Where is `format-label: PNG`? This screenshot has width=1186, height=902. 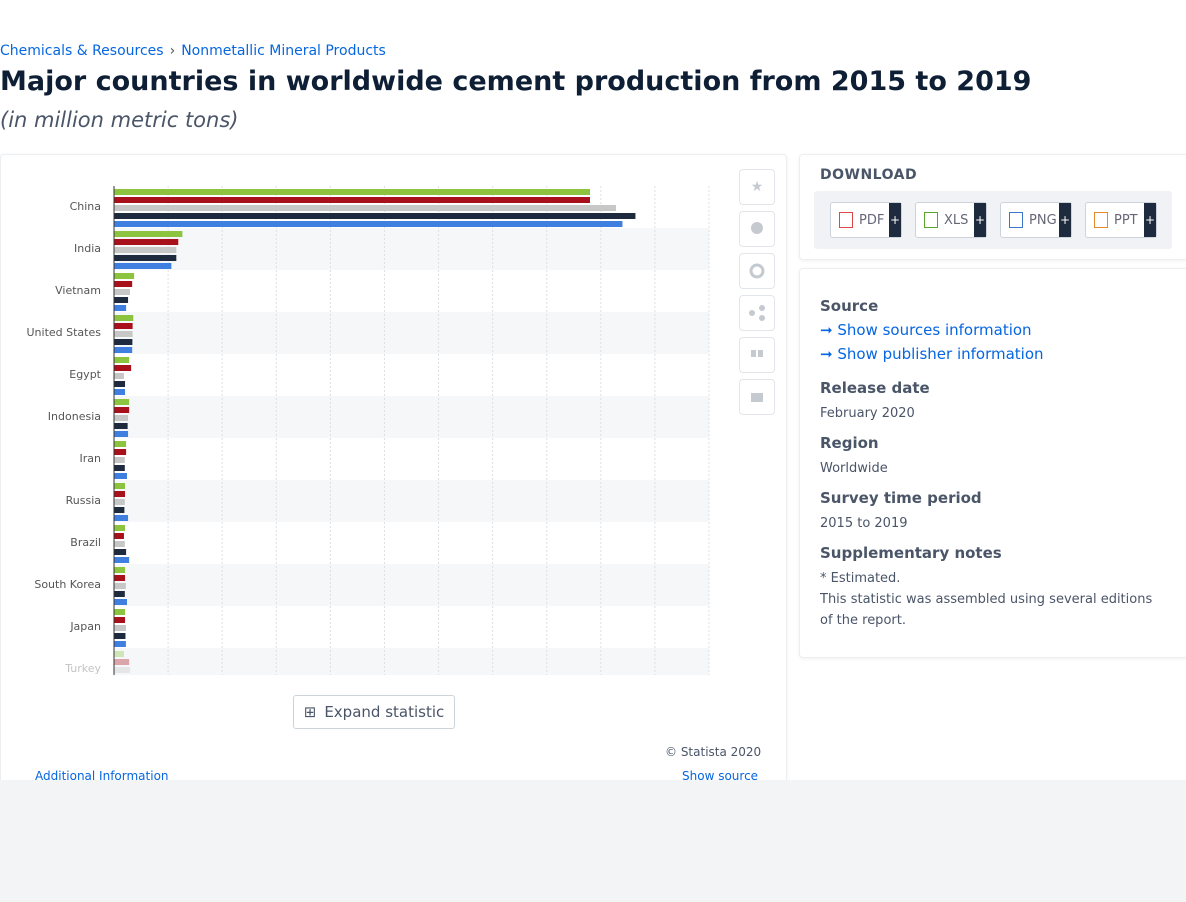
format-label: PNG is located at coordinates (1043, 220).